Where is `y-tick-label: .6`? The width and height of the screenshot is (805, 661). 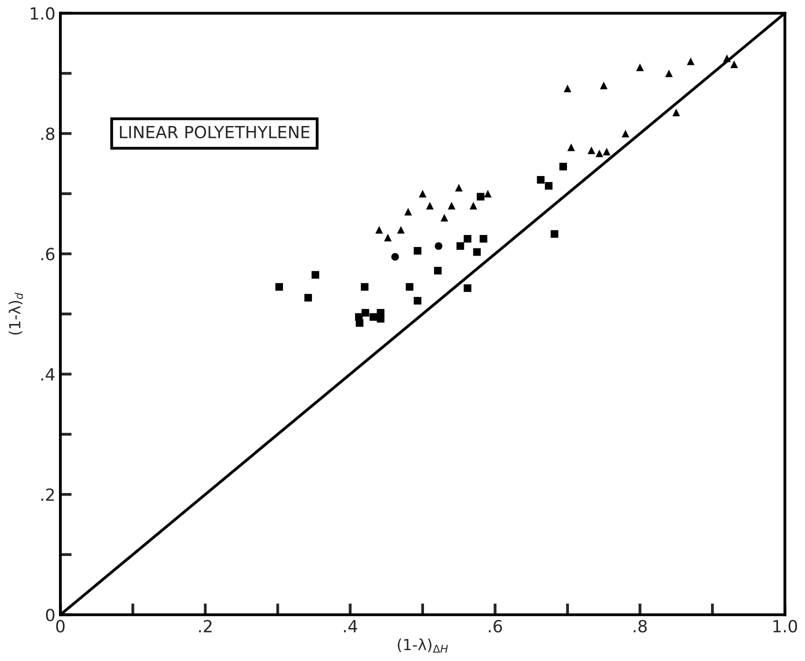
y-tick-label: .6 is located at coordinates (47, 254).